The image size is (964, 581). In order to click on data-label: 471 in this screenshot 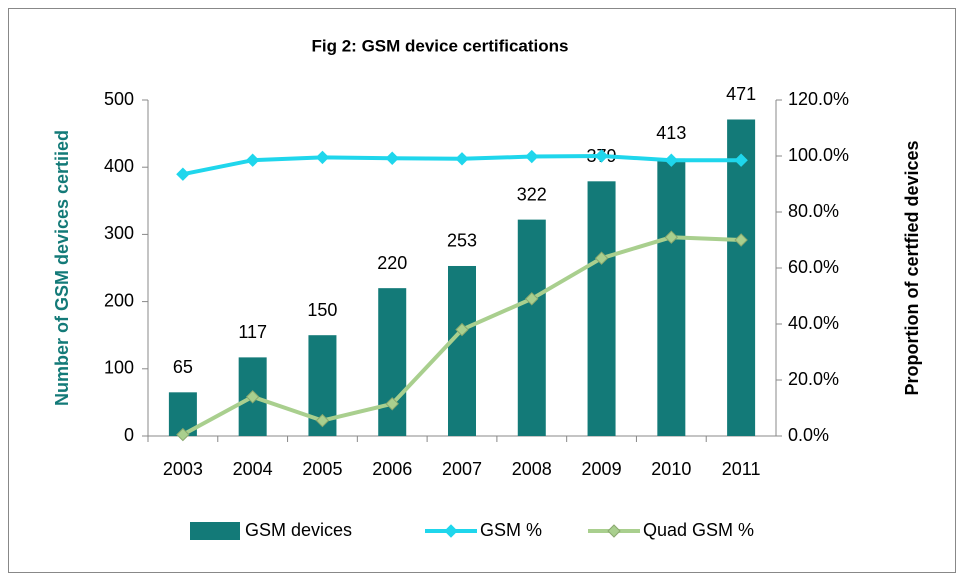, I will do `click(741, 94)`.